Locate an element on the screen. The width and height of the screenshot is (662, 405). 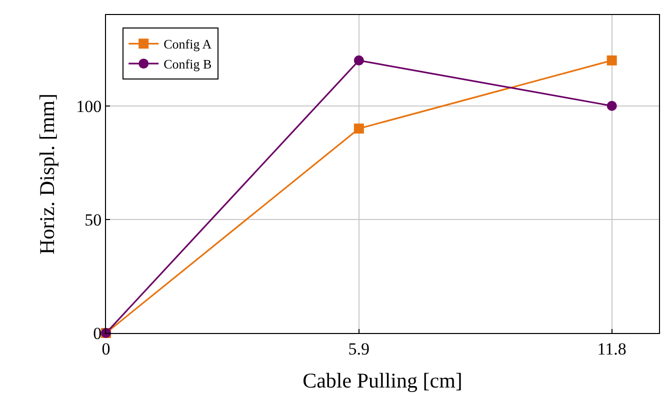
legend-label: Config B is located at coordinates (188, 64).